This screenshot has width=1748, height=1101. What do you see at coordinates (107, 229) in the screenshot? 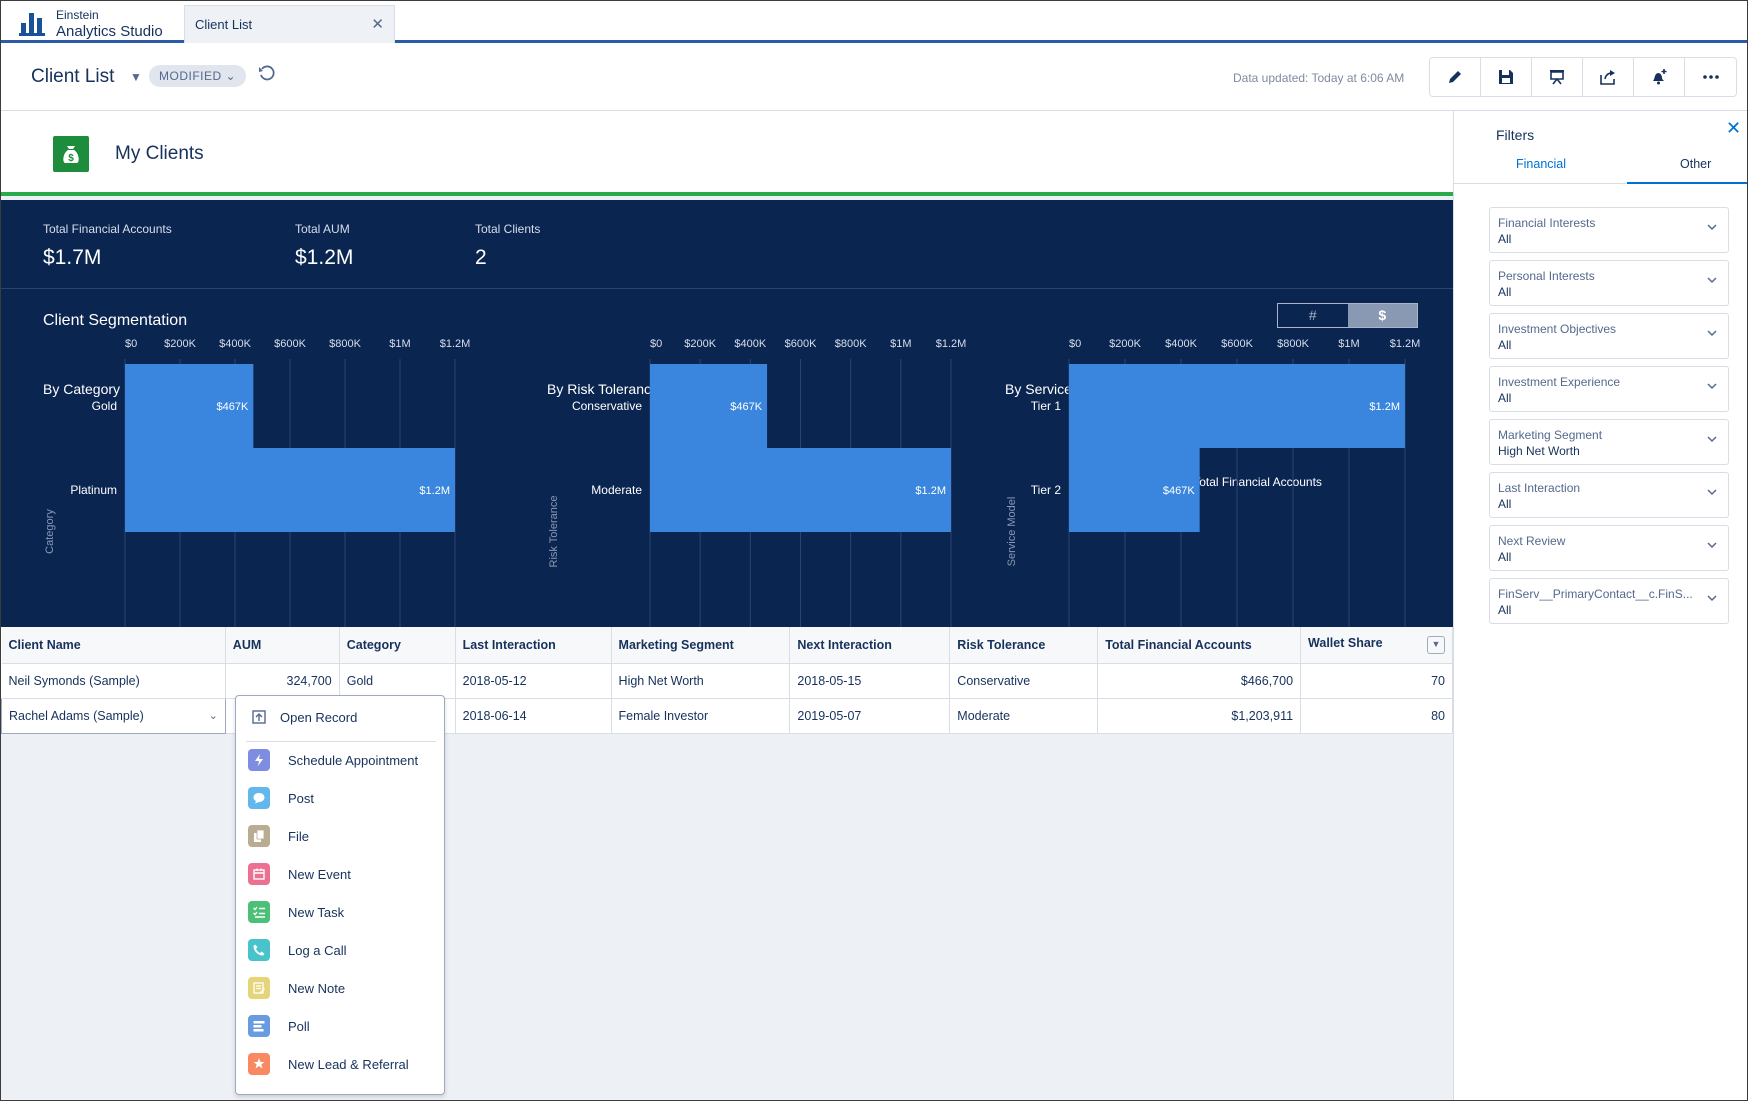
I see `kpi-label: Total Financial Accounts` at bounding box center [107, 229].